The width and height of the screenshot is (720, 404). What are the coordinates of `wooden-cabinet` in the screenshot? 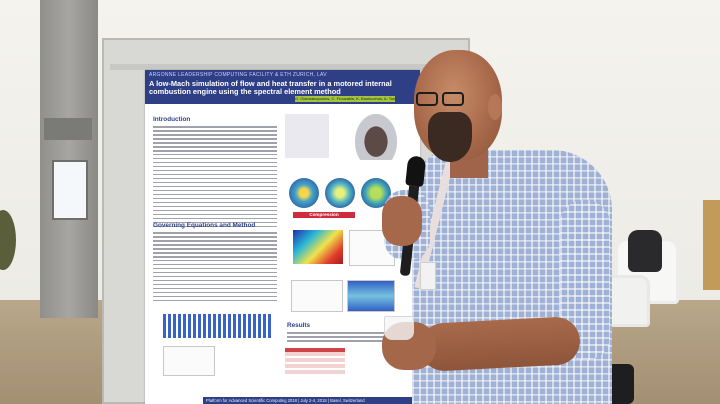 It's located at (711, 245).